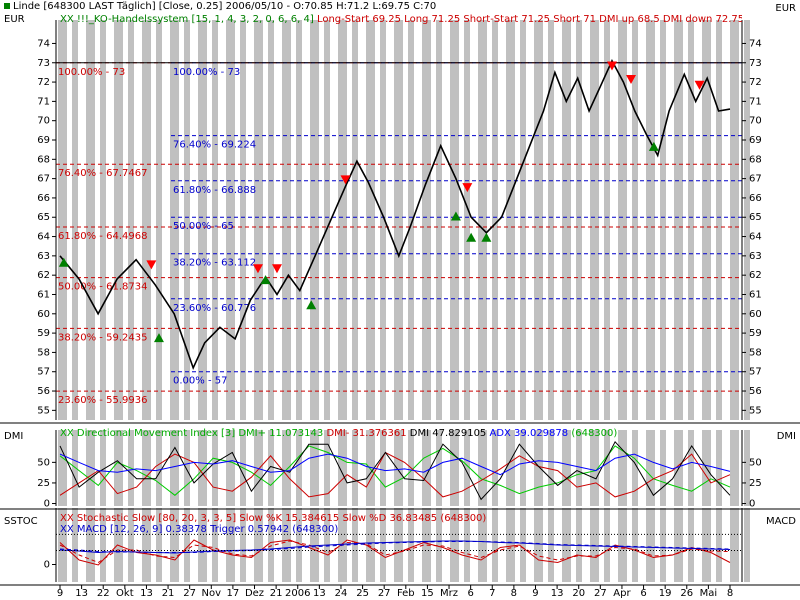 The height and width of the screenshot is (600, 800). I want to click on dmi-tick-label-right: 25, so click(755, 483).